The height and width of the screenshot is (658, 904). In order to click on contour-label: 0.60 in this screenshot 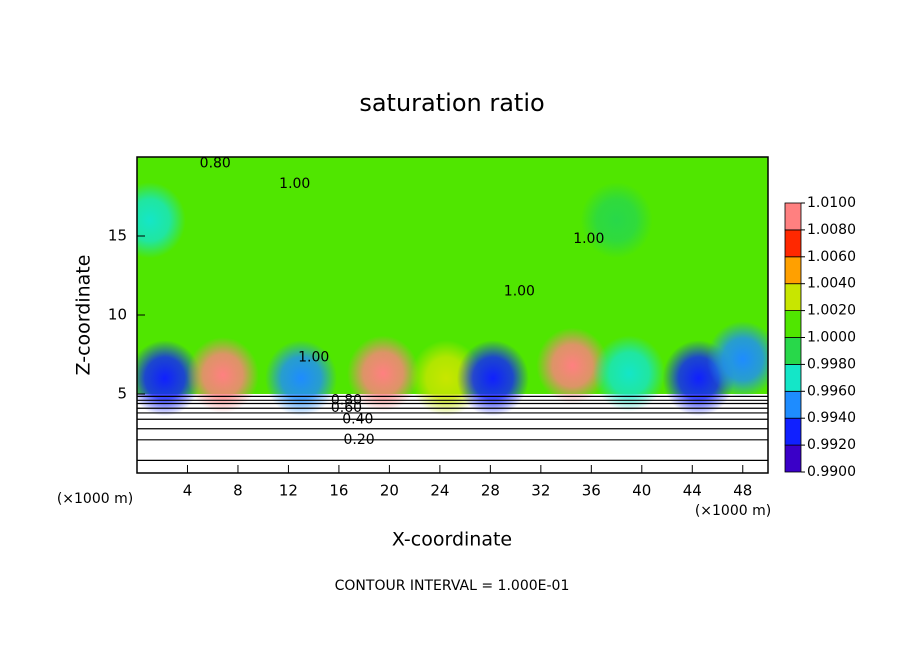, I will do `click(346, 408)`.